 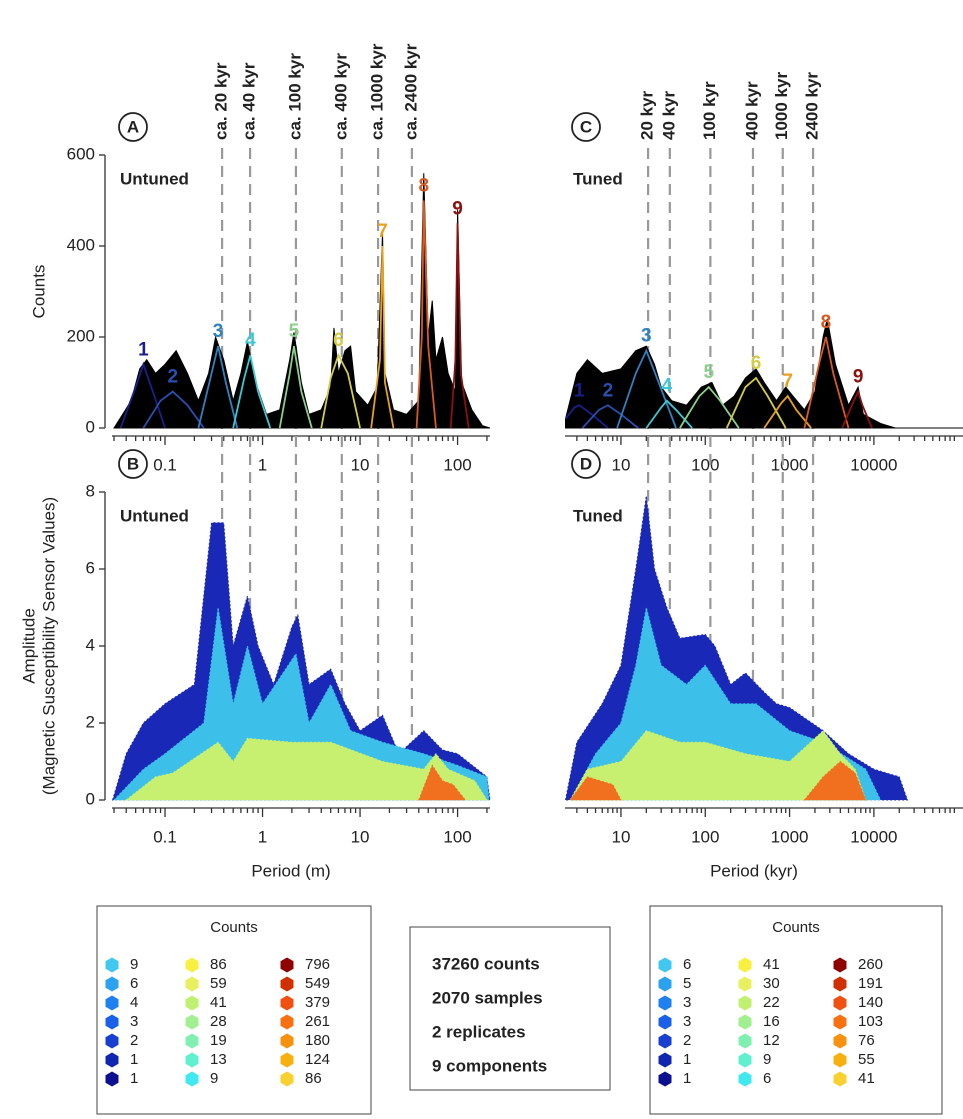 I want to click on legend-label: 124, so click(x=317, y=1059).